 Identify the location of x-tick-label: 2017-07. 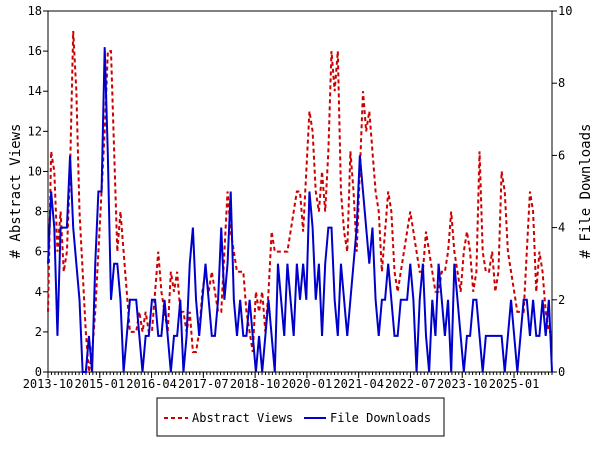
(203, 384).